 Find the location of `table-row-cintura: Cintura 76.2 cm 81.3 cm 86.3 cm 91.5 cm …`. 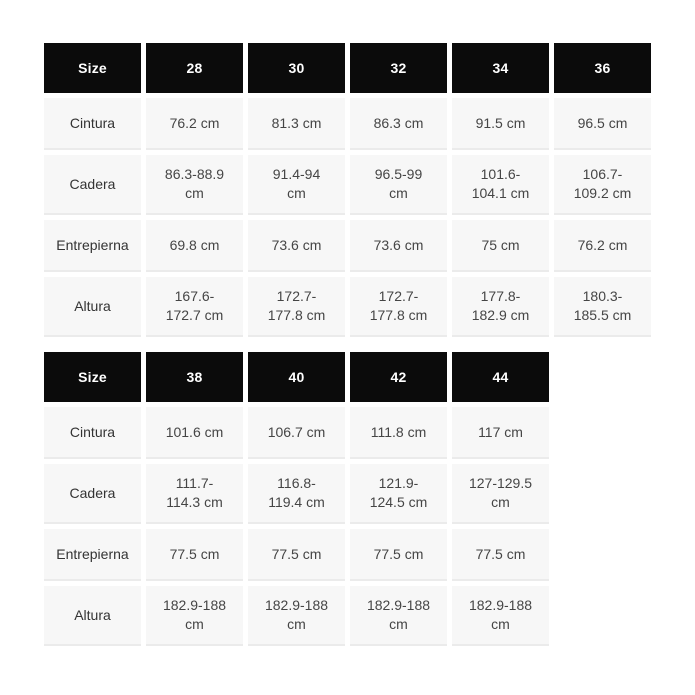

table-row-cintura: Cintura 76.2 cm 81.3 cm 86.3 cm 91.5 cm … is located at coordinates (347, 124).